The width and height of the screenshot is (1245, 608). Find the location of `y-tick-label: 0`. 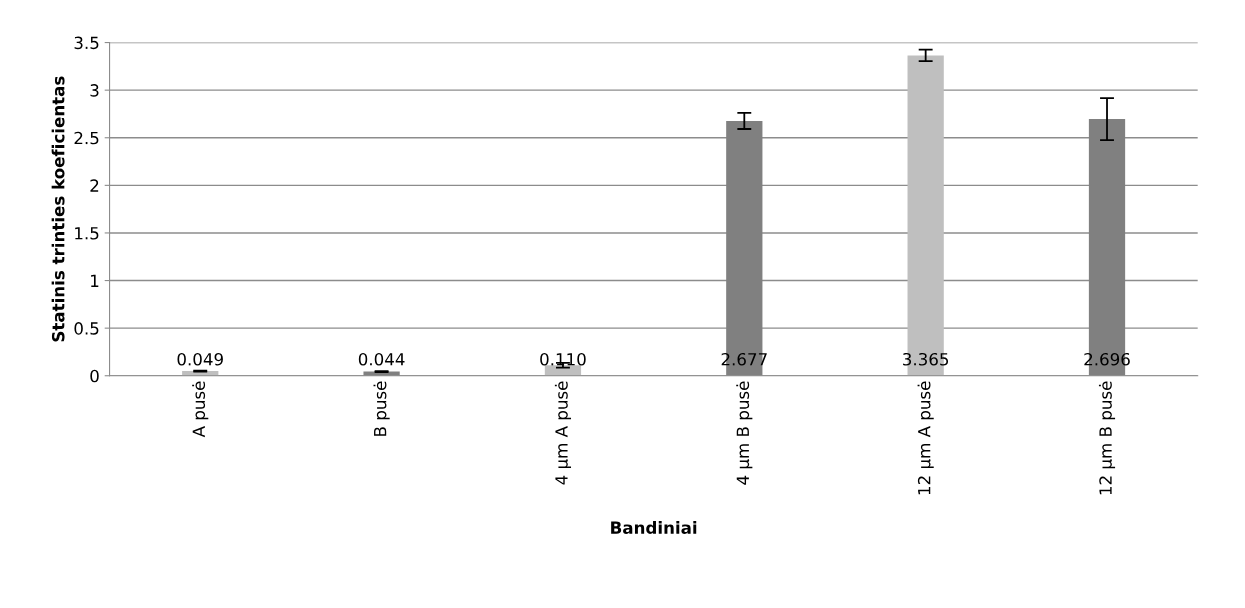

y-tick-label: 0 is located at coordinates (94, 376).